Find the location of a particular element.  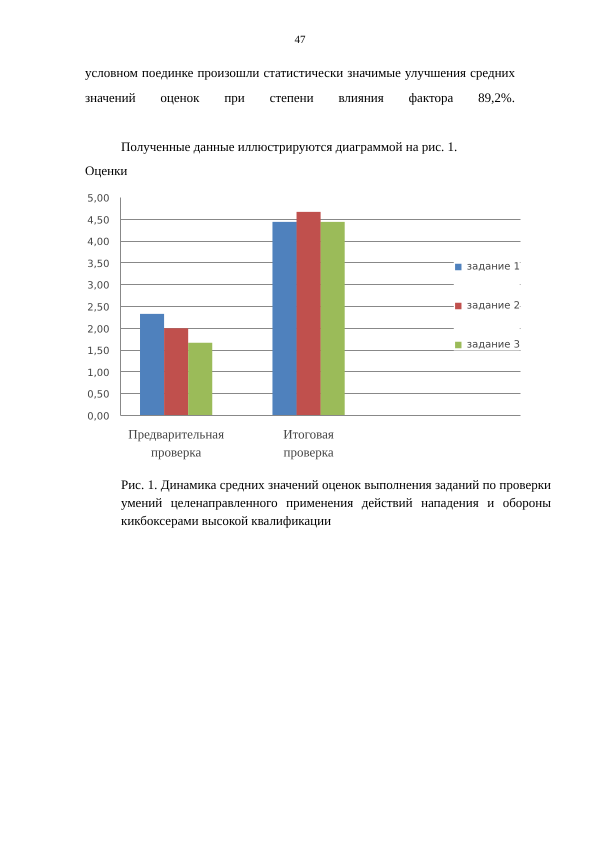

text: Полученные данные иллюстрируются диаграммой на рис. 1. is located at coordinates (289, 147).